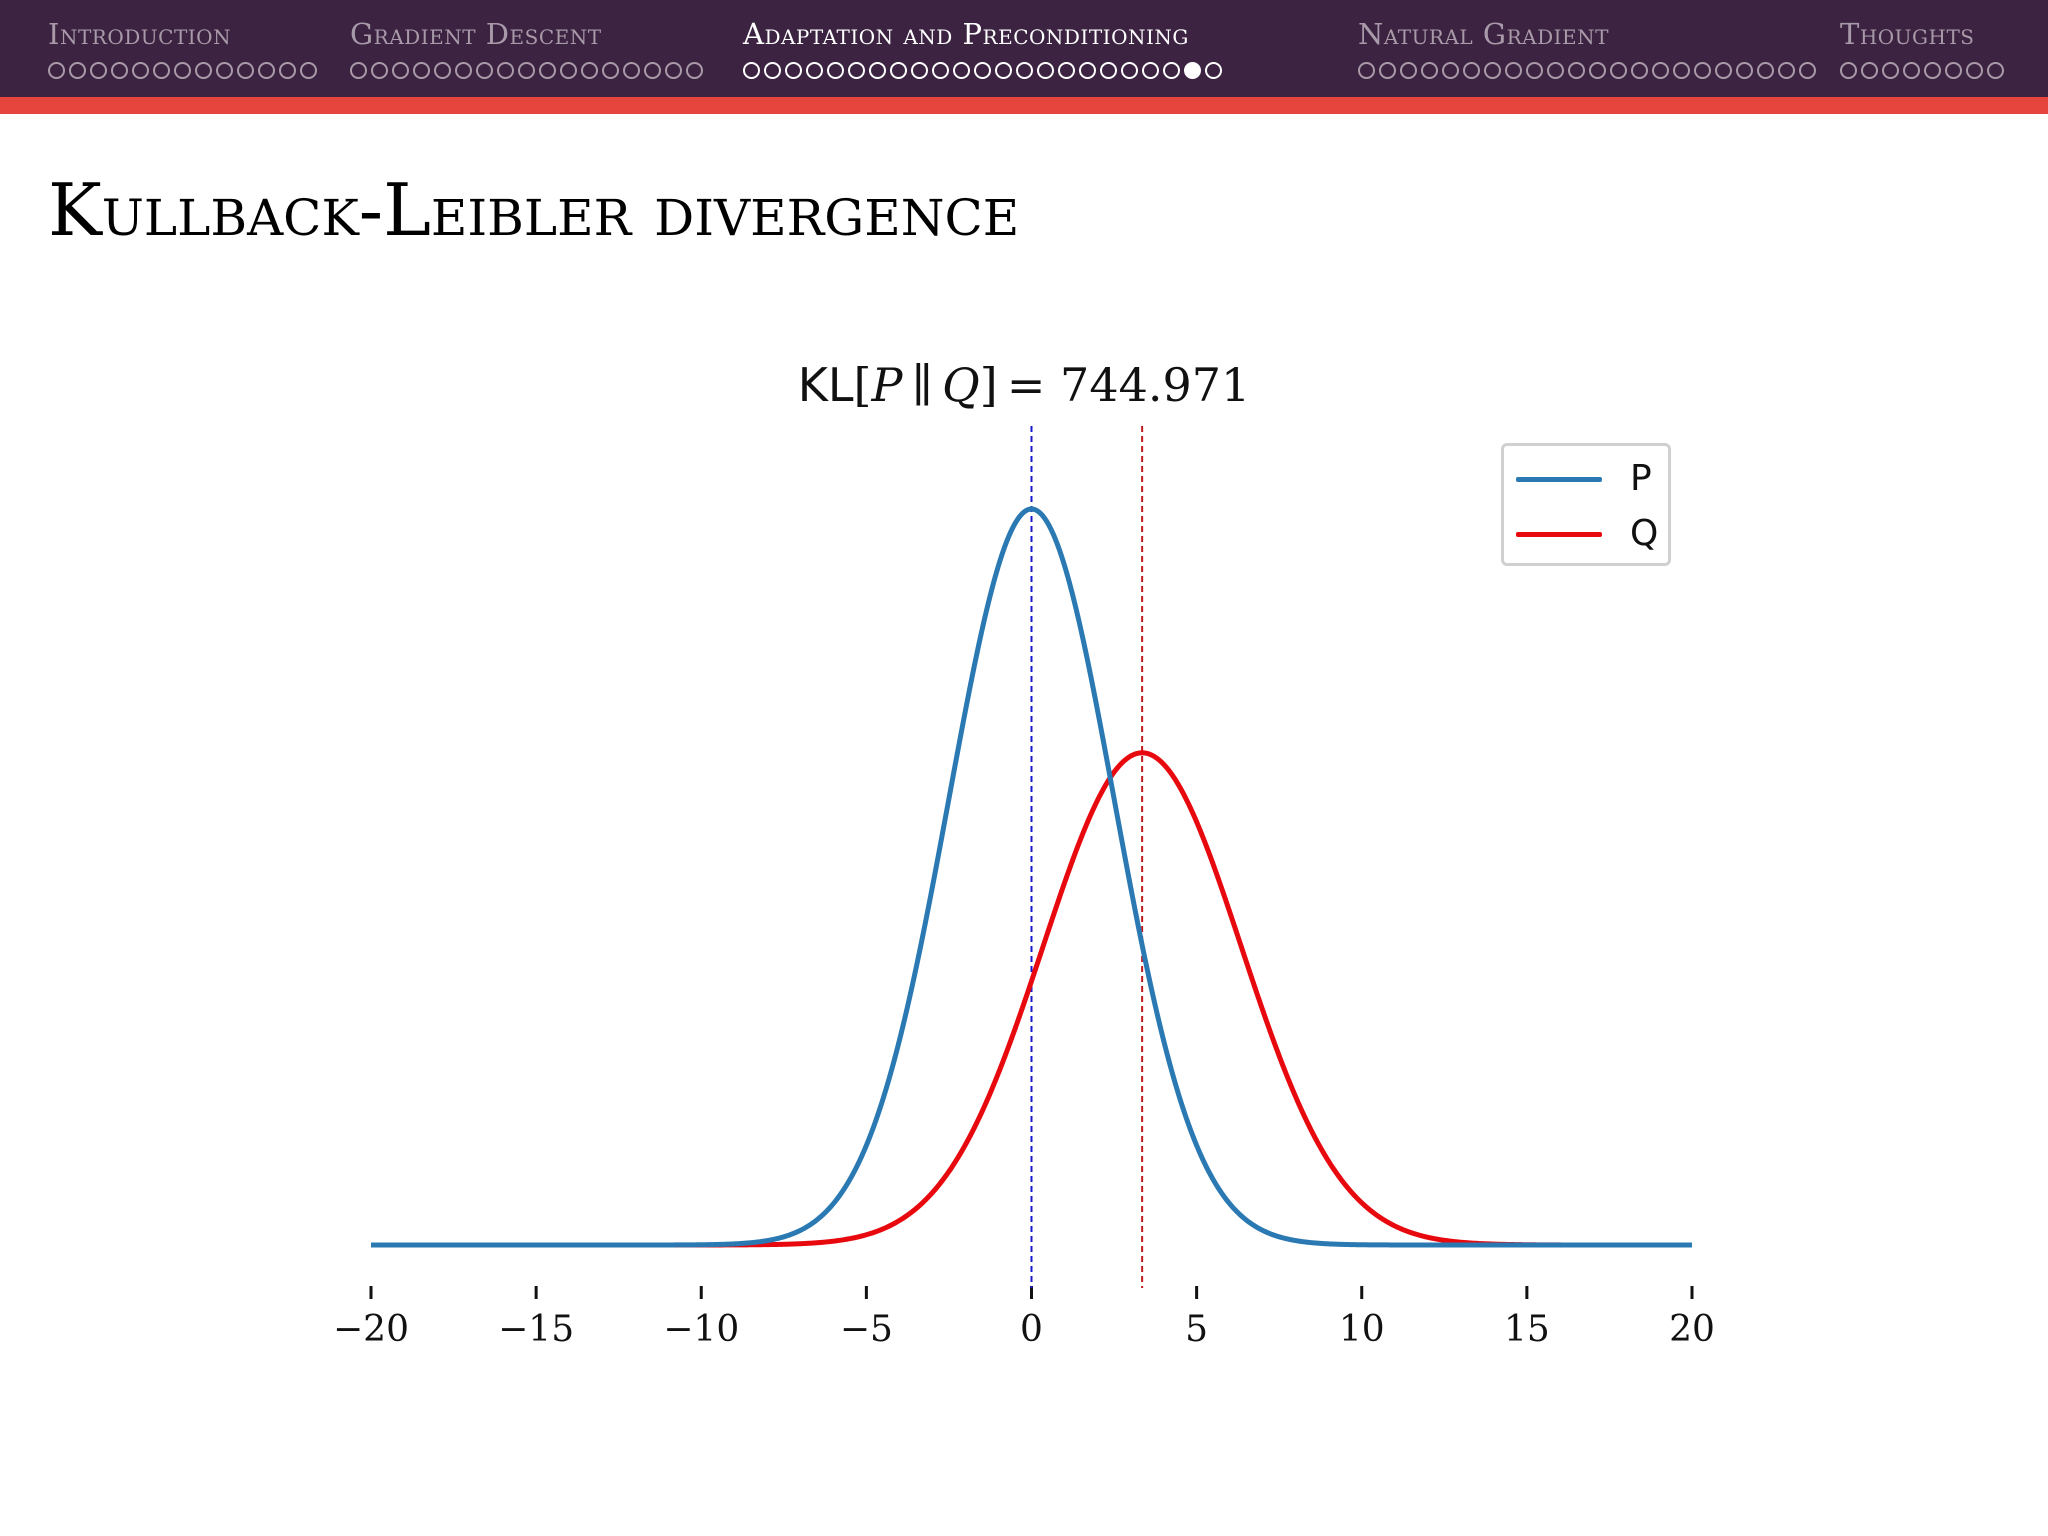 The image size is (2048, 1536). Describe the element at coordinates (1559, 534) in the screenshot. I see `legend-swatch-q` at that location.